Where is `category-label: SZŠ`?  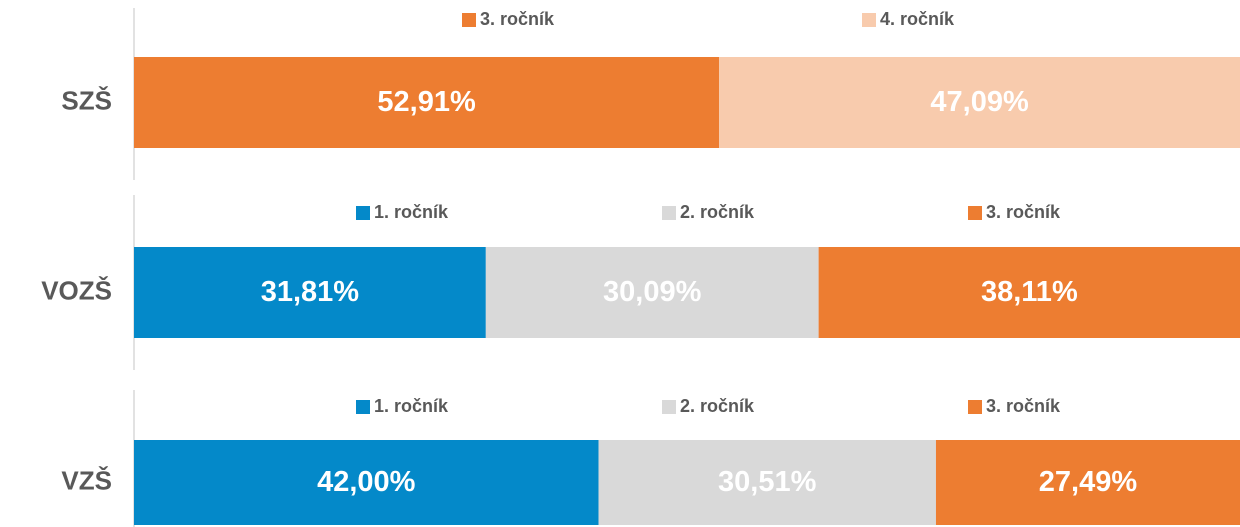 category-label: SZŠ is located at coordinates (86, 100).